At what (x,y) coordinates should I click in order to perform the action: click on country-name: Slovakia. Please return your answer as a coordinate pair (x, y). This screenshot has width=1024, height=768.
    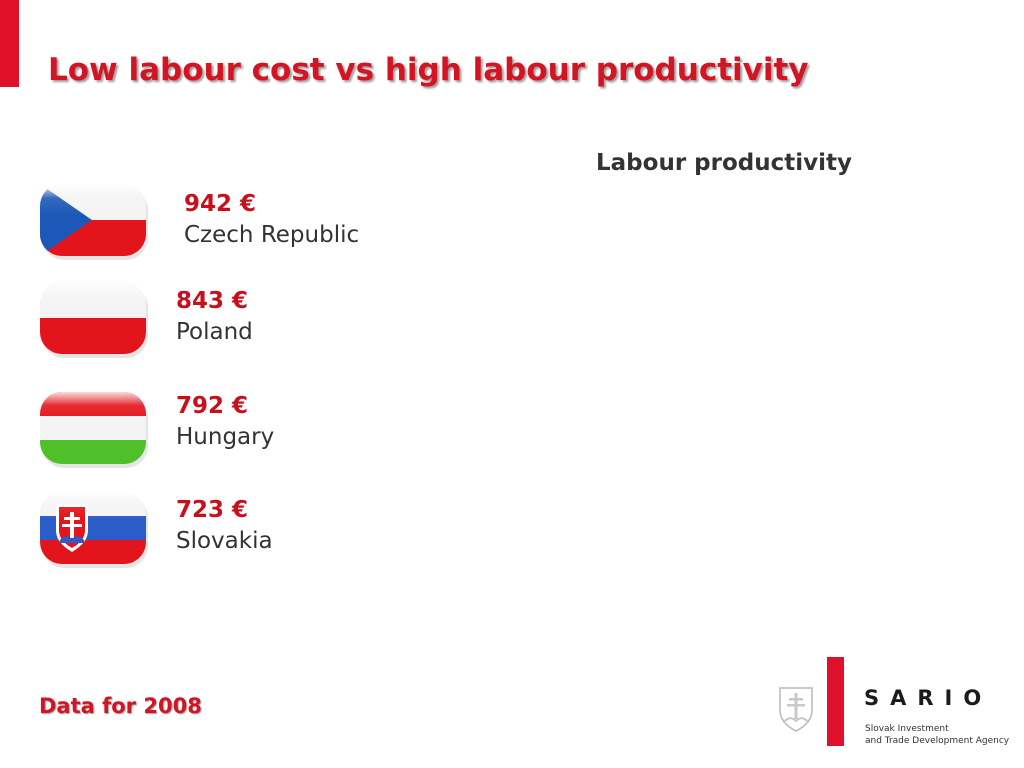
    Looking at the image, I should click on (224, 541).